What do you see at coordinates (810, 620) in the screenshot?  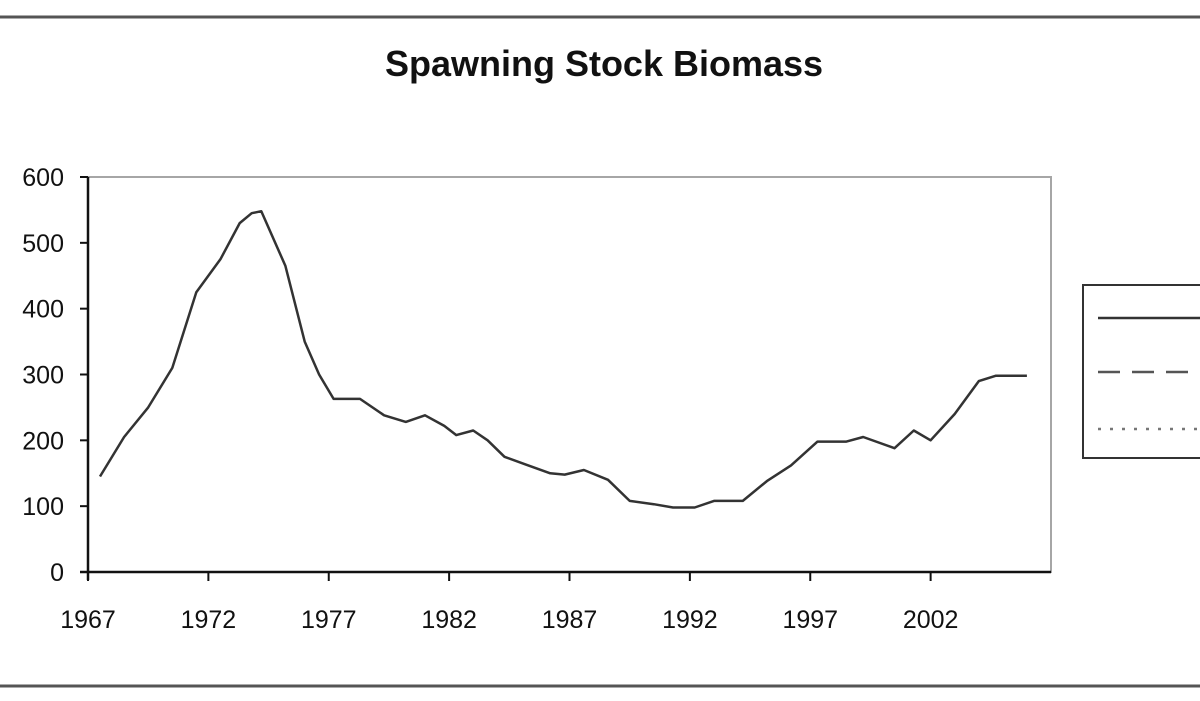 I see `x-tick-label: 1997` at bounding box center [810, 620].